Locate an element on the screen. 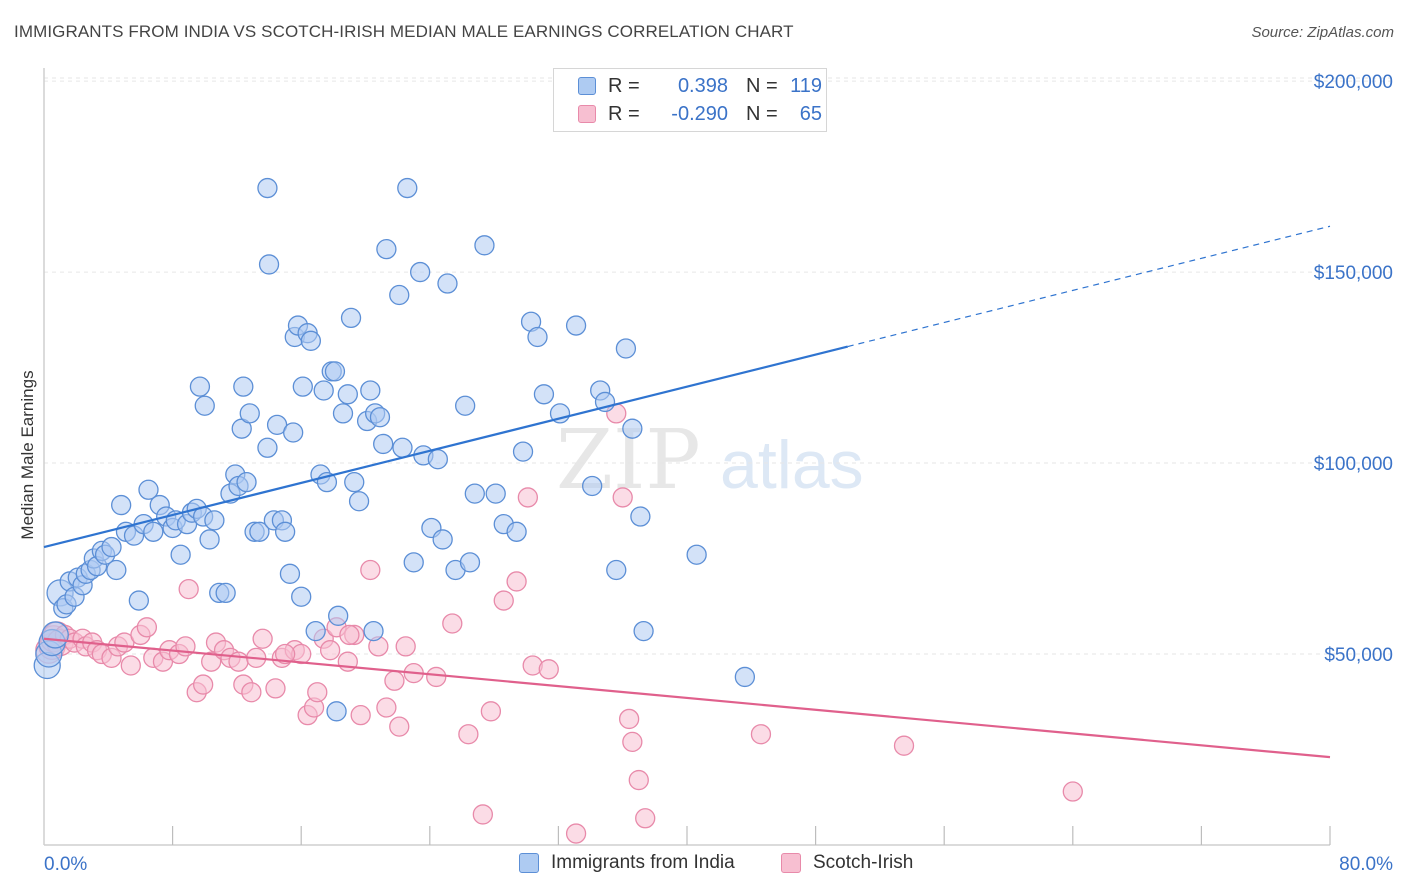  legend-item-irish: Scotch-Irish is located at coordinates (847, 863).